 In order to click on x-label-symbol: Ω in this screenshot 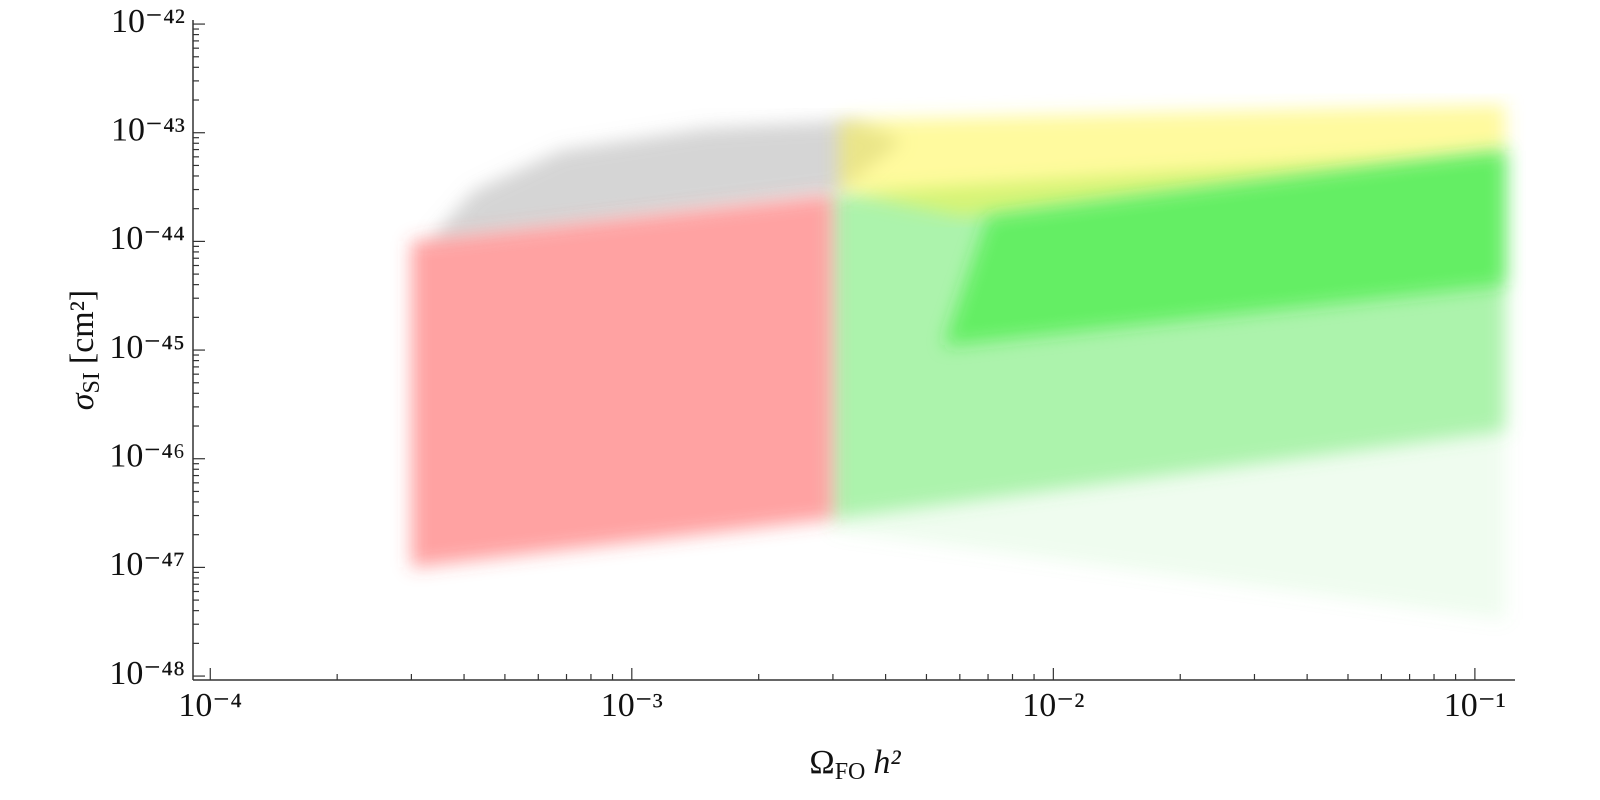, I will do `click(821, 762)`.